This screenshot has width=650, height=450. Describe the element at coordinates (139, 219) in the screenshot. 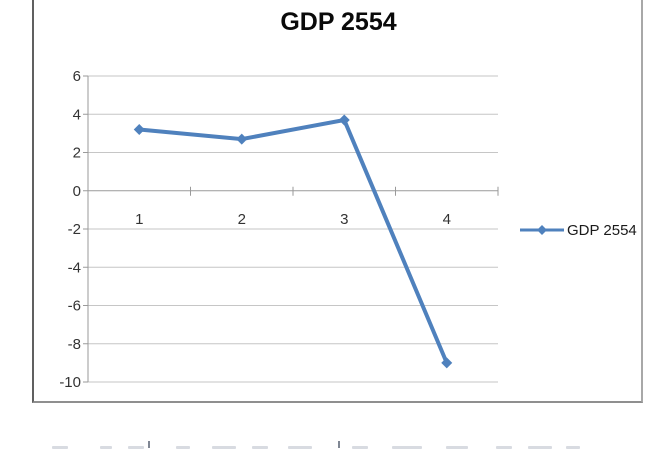

I see `x-axis-tick-label: 1` at that location.